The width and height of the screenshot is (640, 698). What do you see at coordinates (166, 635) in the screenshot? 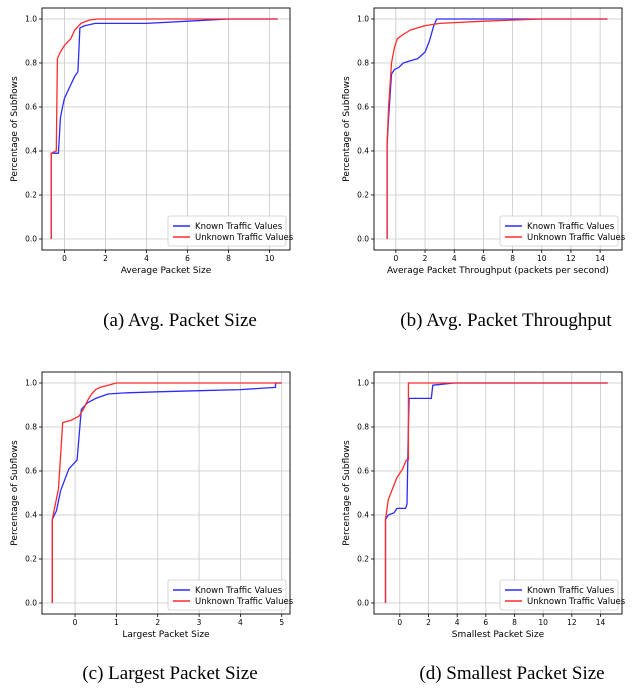
I see `x-axis-label: Largest Packet Size` at bounding box center [166, 635].